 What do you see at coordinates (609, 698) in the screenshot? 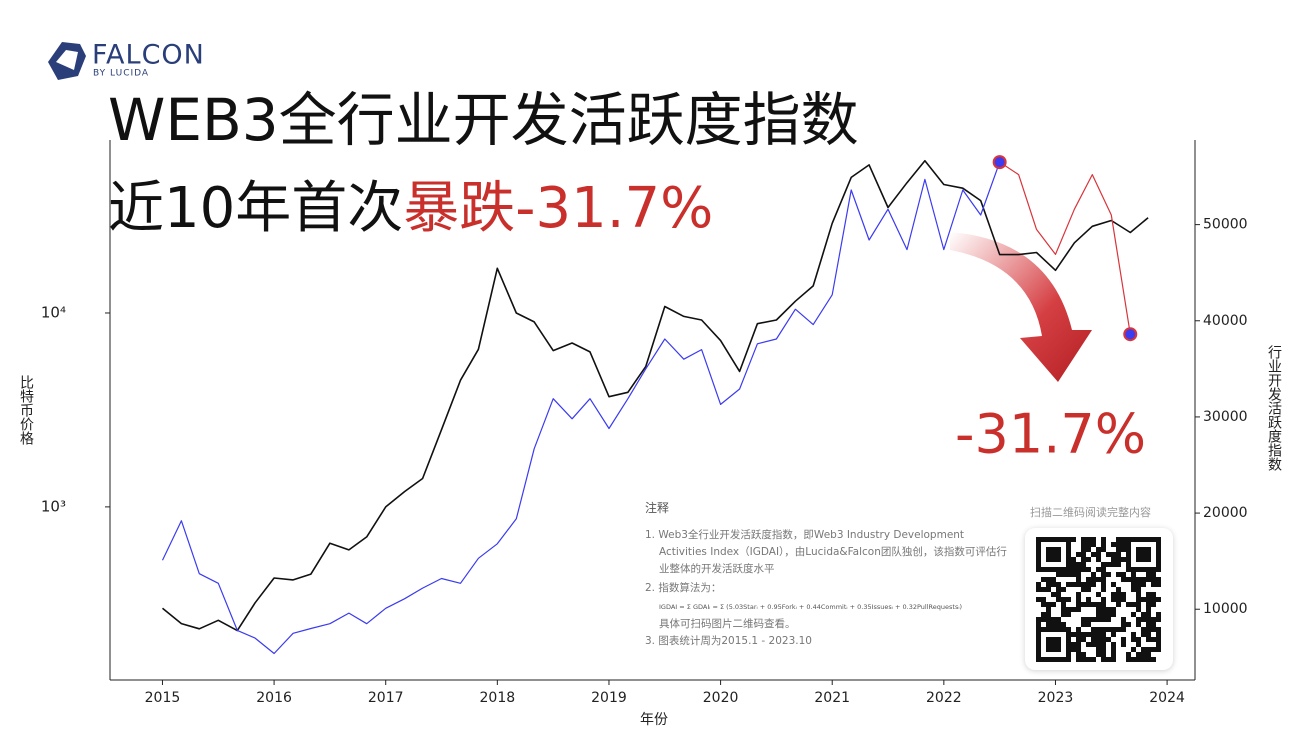
I see `x-tick-label: 2019` at bounding box center [609, 698].